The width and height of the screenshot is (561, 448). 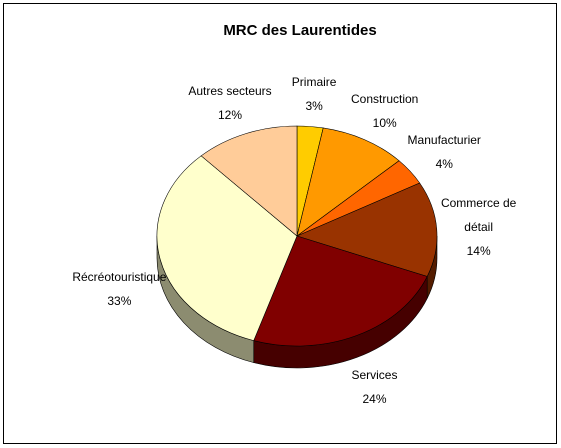 What do you see at coordinates (384, 122) in the screenshot?
I see `value-label: 10%` at bounding box center [384, 122].